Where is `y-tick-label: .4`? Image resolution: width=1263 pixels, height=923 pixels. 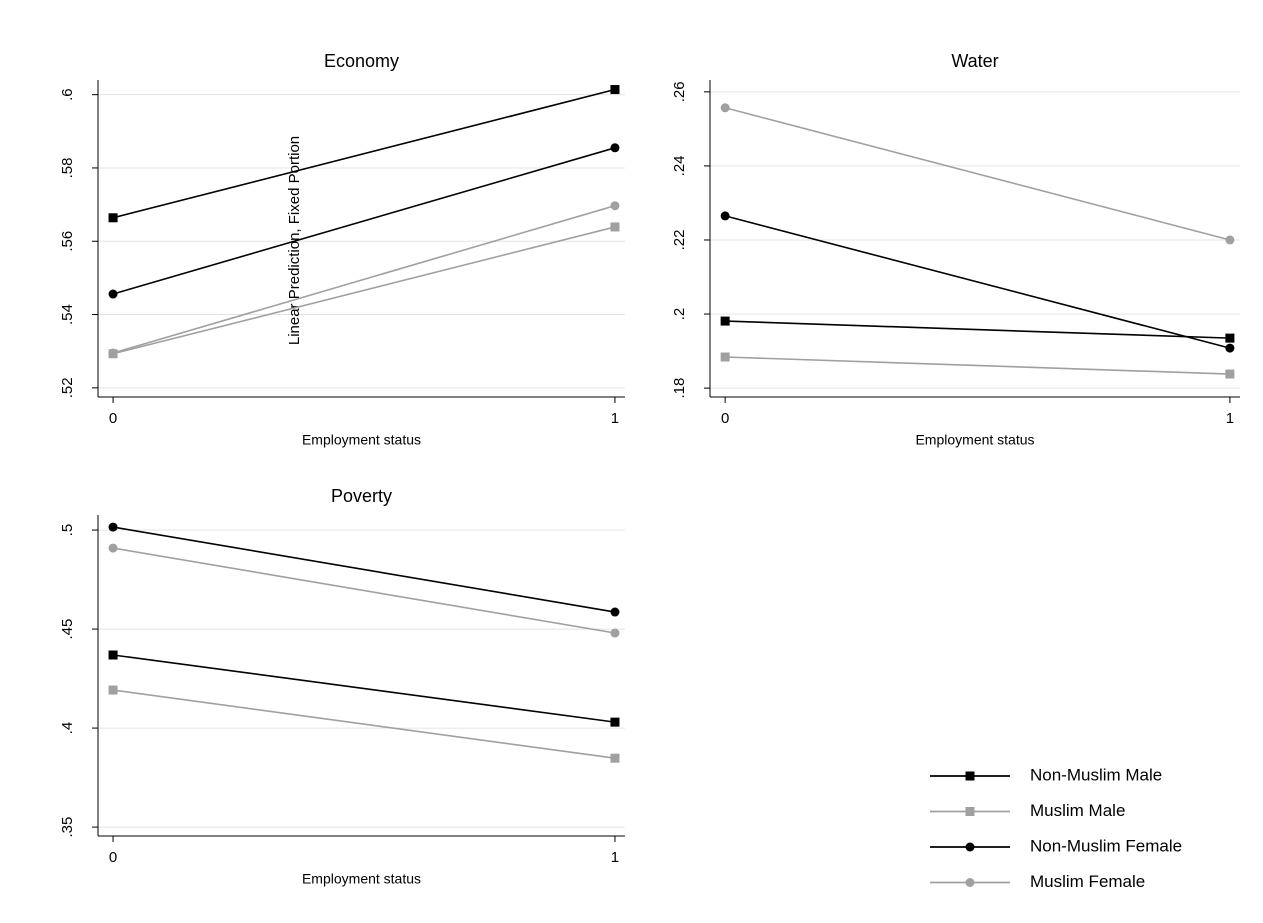
y-tick-label: .4 is located at coordinates (67, 728).